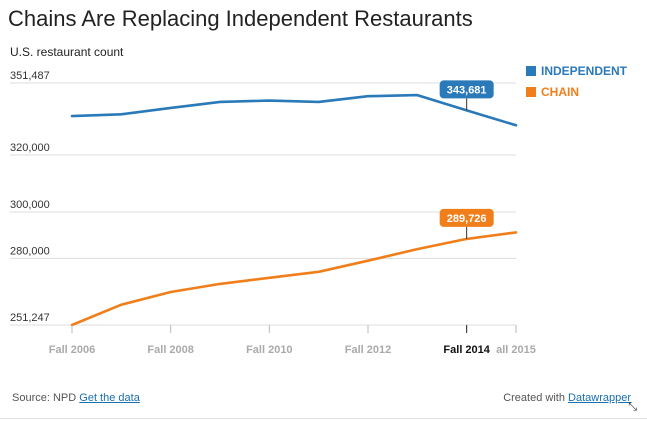  What do you see at coordinates (567, 398) in the screenshot?
I see `credit-note: Created with Datawrapper` at bounding box center [567, 398].